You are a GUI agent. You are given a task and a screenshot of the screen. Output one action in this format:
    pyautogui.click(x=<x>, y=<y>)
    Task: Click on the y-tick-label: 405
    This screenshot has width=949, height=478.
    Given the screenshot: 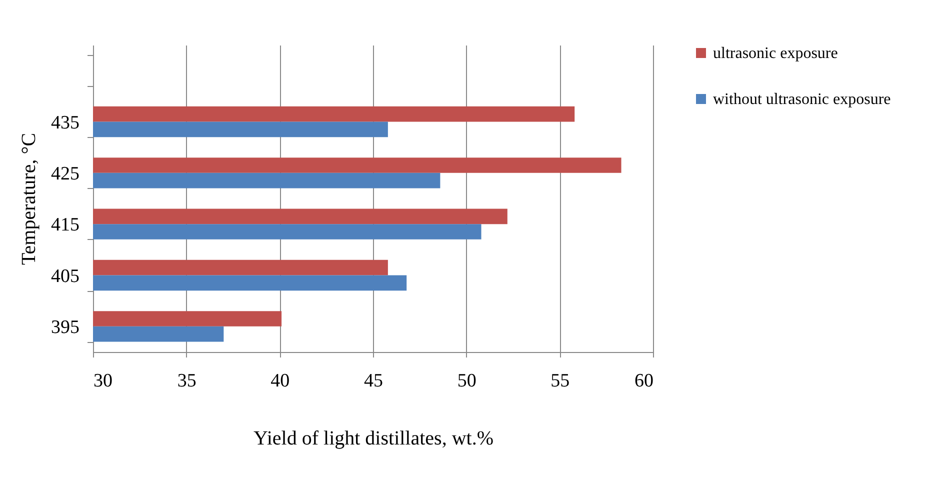 What is the action you would take?
    pyautogui.click(x=65, y=276)
    